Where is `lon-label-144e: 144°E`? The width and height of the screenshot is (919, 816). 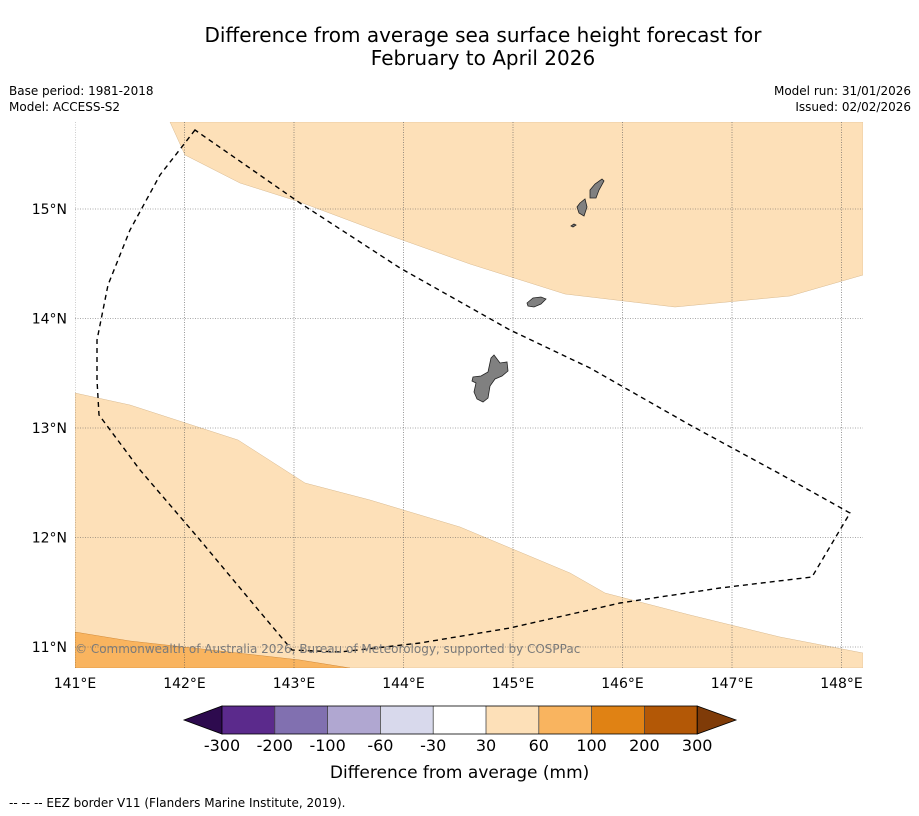 lon-label-144e: 144°E is located at coordinates (403, 684).